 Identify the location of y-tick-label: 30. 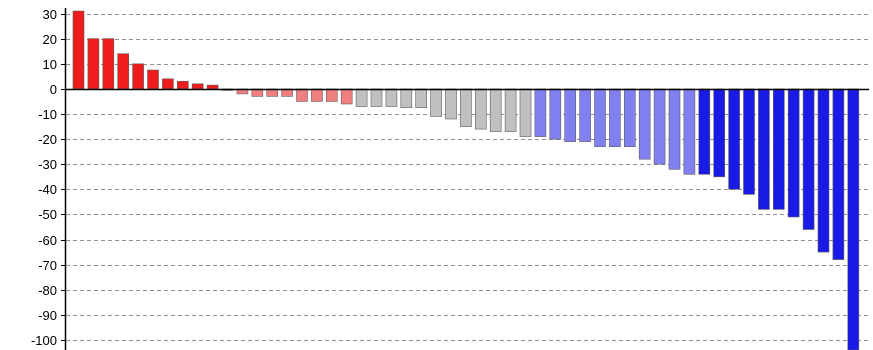
(50, 14).